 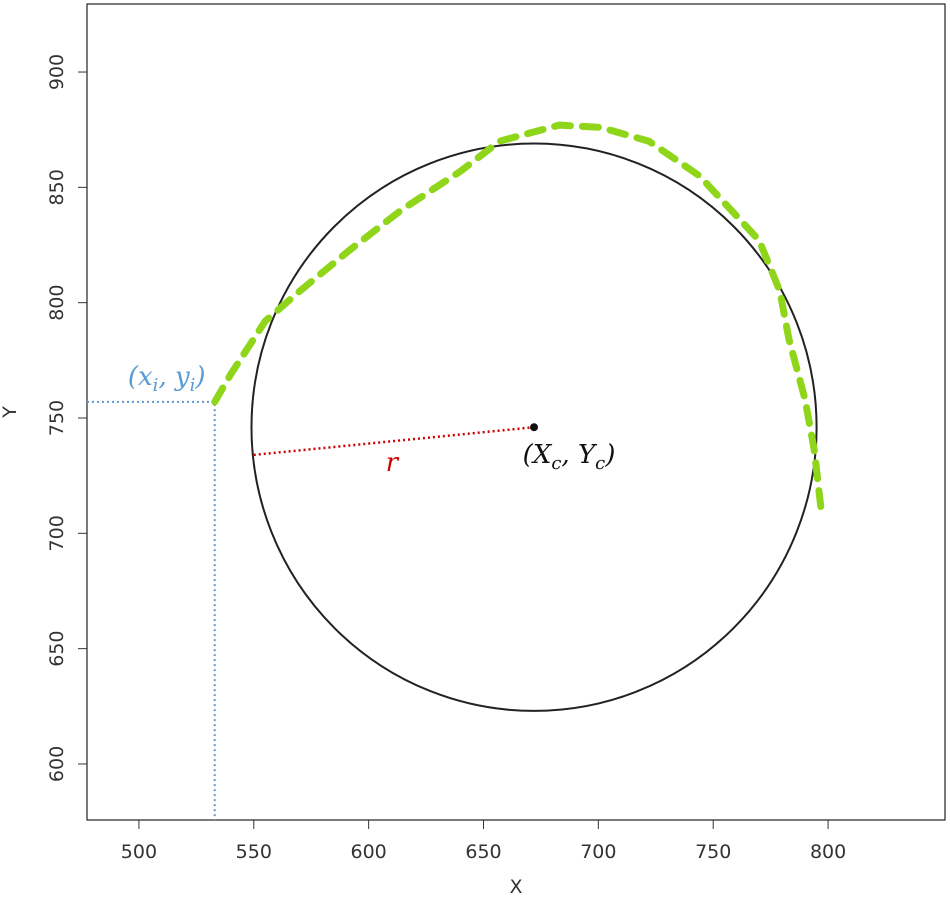 I want to click on x-axis-label: X, so click(x=515, y=887).